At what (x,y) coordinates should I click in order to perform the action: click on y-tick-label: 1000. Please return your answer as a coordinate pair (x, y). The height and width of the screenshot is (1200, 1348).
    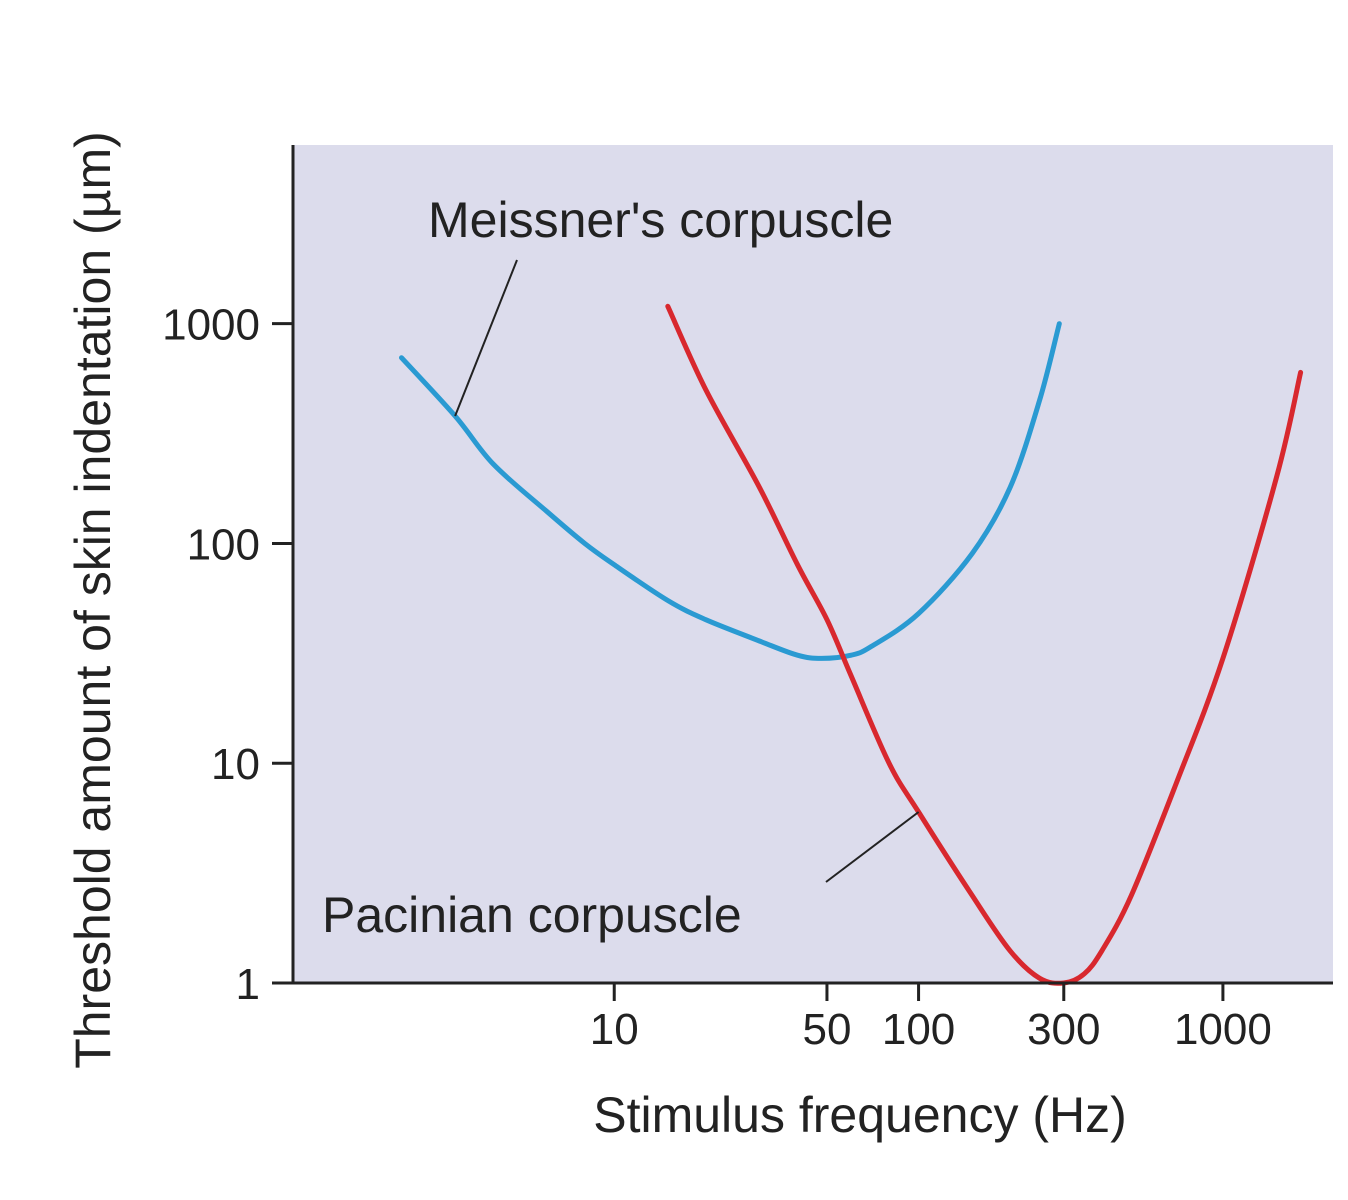
    Looking at the image, I should click on (211, 325).